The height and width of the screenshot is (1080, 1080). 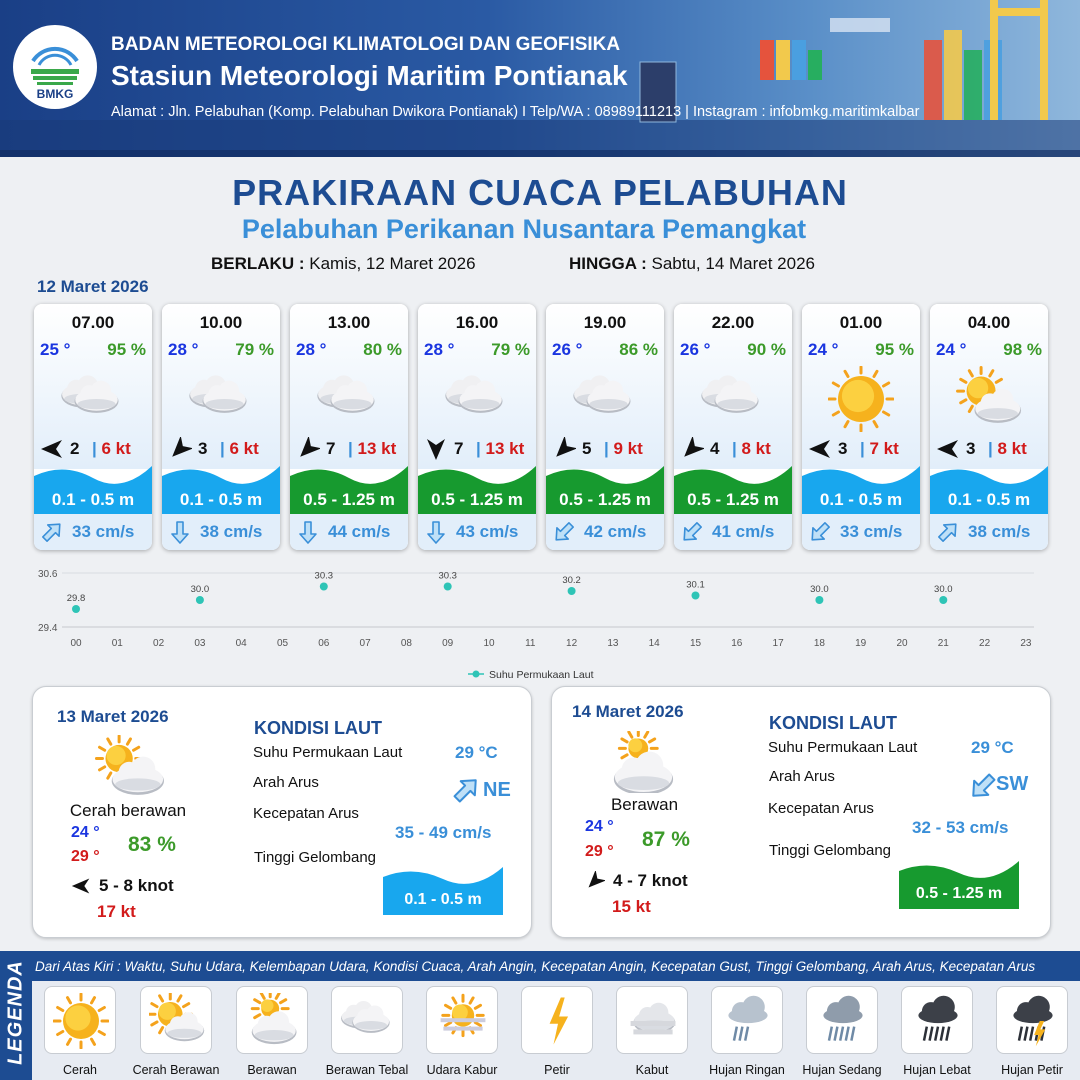 I want to click on card-temperature: 26 °, so click(x=567, y=349).